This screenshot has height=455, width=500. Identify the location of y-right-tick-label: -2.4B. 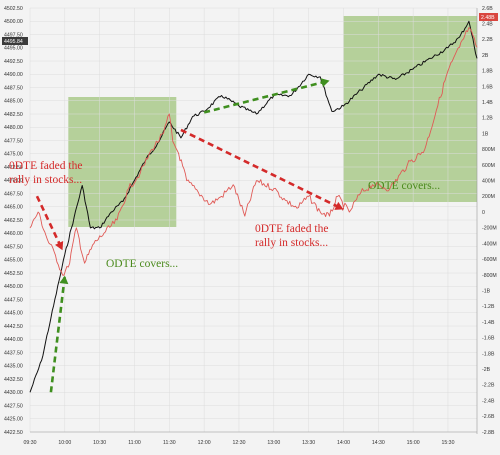
(488, 401).